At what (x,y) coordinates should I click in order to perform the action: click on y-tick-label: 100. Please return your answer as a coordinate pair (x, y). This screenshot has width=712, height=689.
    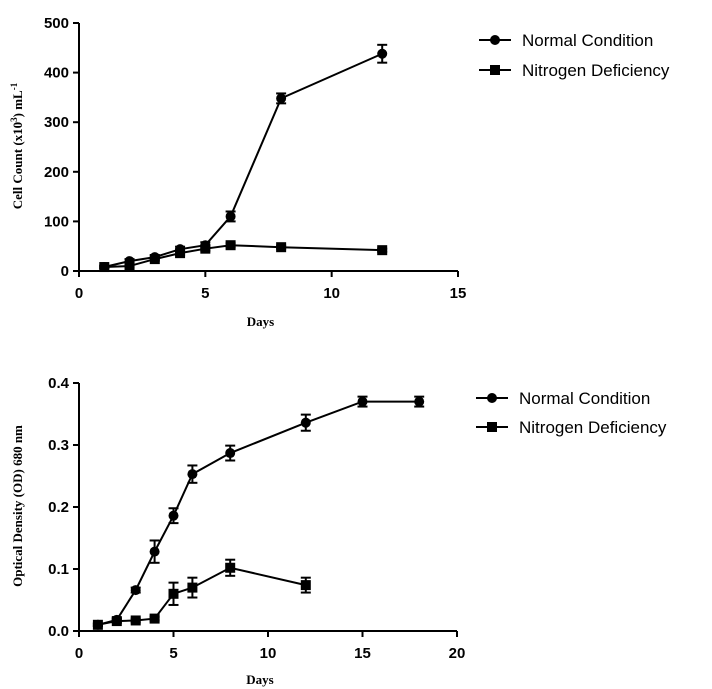
    Looking at the image, I should click on (56, 221).